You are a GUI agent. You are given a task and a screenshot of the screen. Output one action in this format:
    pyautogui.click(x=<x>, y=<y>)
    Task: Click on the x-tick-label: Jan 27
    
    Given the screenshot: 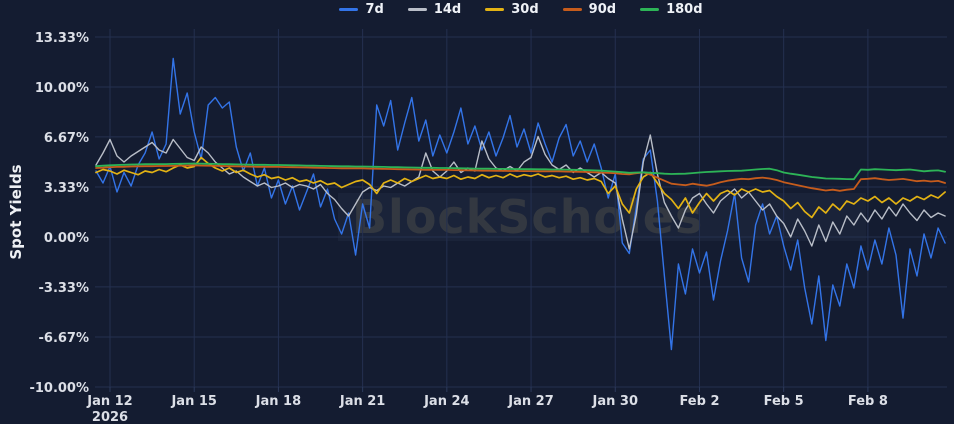 What is the action you would take?
    pyautogui.click(x=530, y=401)
    